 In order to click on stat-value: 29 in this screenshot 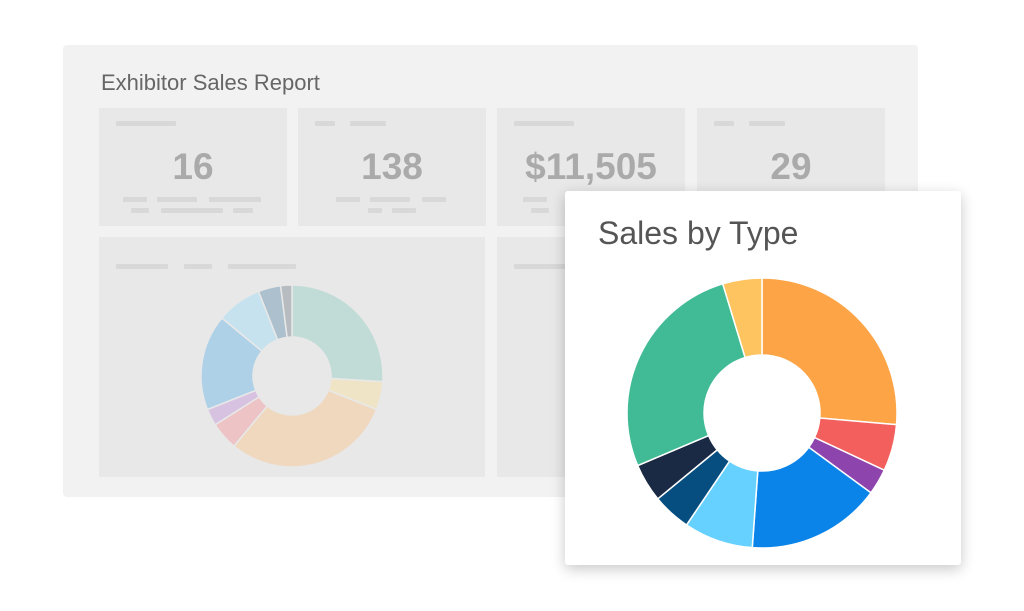, I will do `click(791, 166)`.